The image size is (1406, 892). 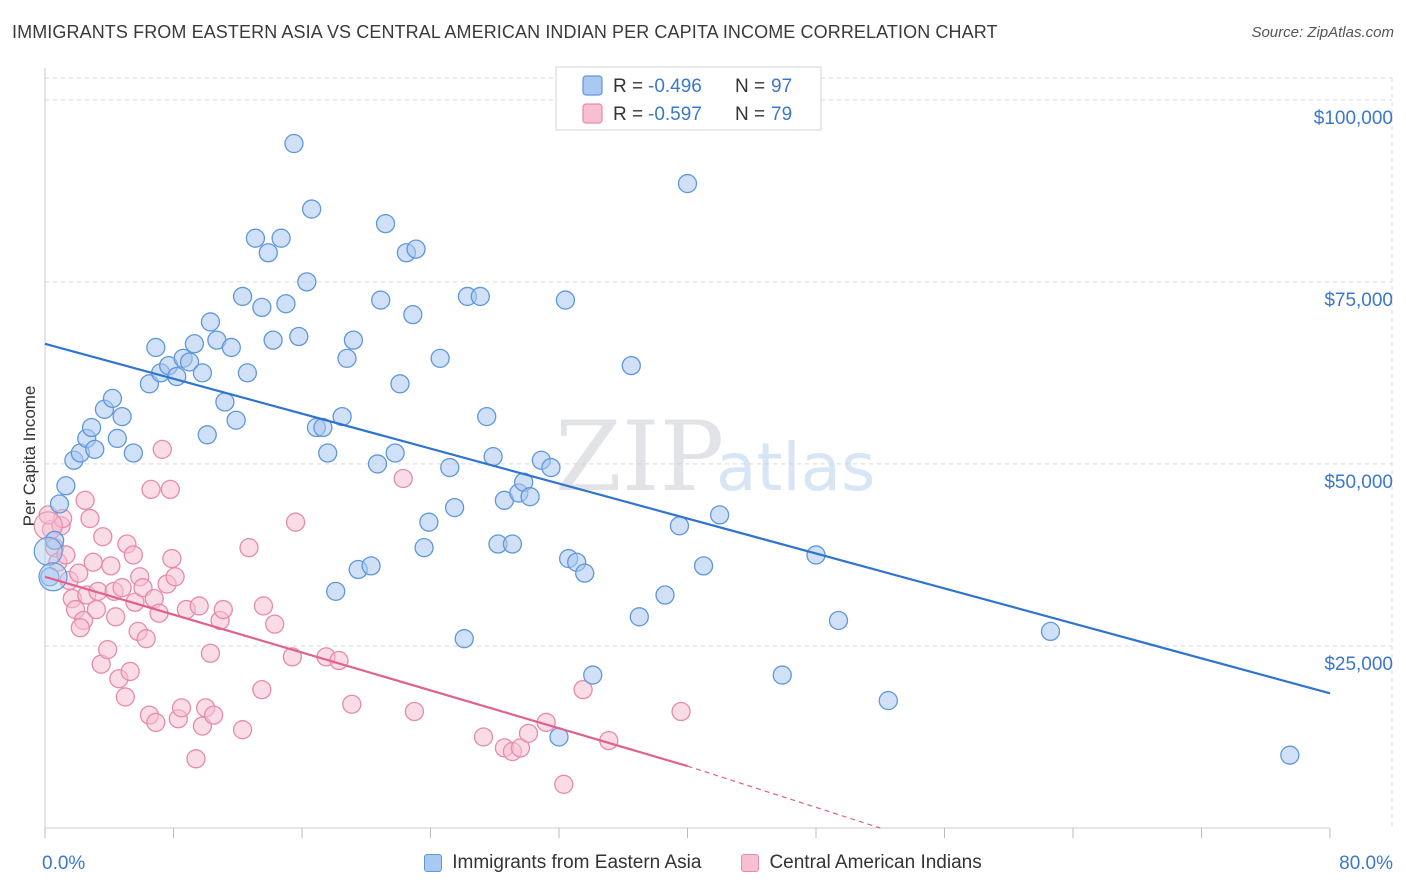 I want to click on stats-legend: R = -0.496 N = 97 R = -0.597 N = 79, so click(x=688, y=98).